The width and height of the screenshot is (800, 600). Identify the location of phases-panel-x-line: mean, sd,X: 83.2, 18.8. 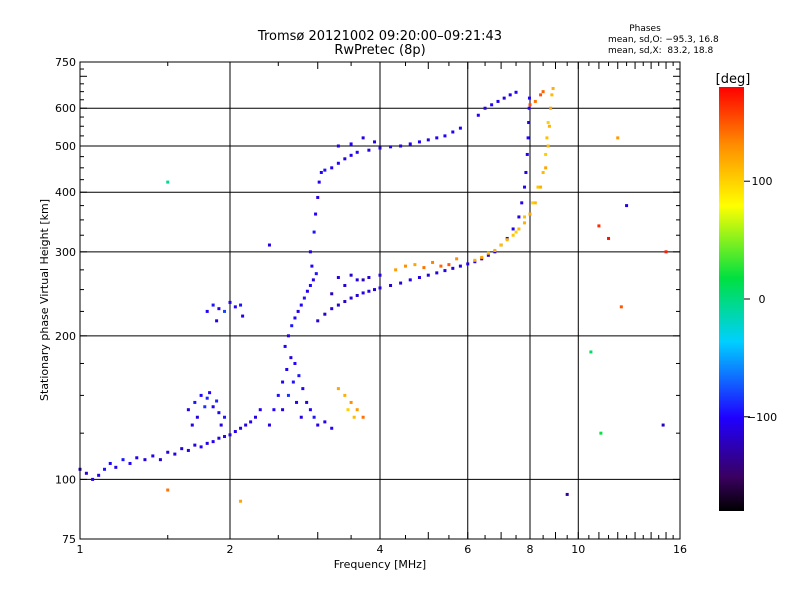
(661, 51).